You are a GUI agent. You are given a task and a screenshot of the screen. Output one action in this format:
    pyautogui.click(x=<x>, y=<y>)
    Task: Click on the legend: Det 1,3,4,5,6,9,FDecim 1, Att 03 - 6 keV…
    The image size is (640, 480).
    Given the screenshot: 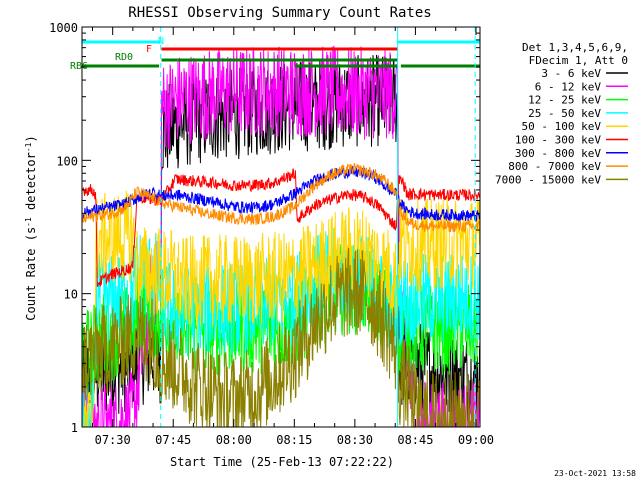 What is the action you would take?
    pyautogui.click(x=561, y=113)
    